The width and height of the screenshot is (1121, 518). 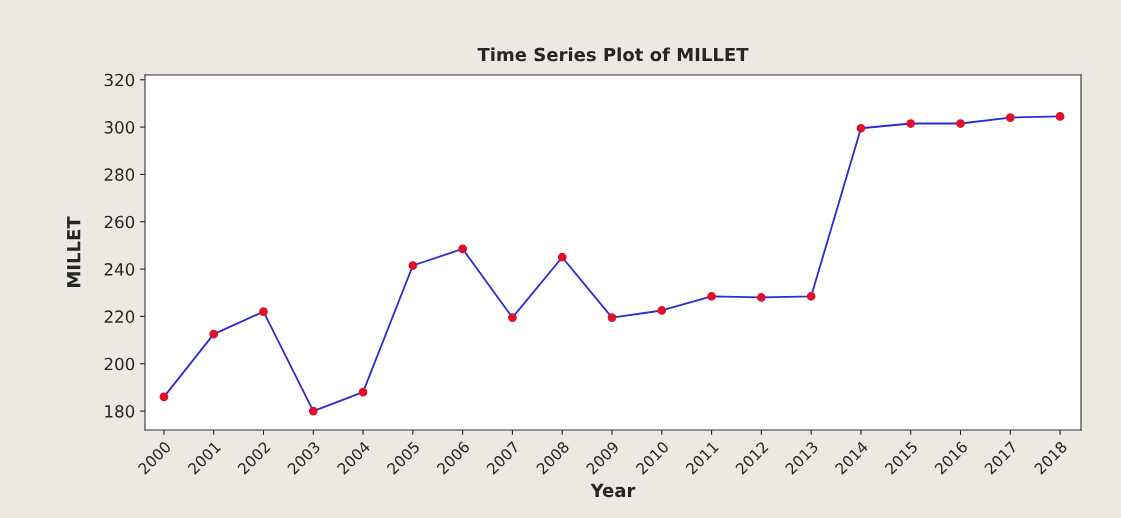 What do you see at coordinates (119, 269) in the screenshot?
I see `y-tick-label: 240` at bounding box center [119, 269].